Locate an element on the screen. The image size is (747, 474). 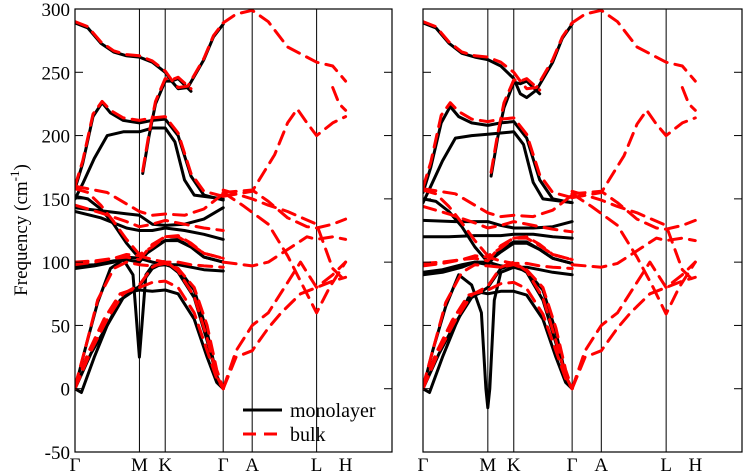
legend-label-bulk: bulk is located at coordinates (308, 435).